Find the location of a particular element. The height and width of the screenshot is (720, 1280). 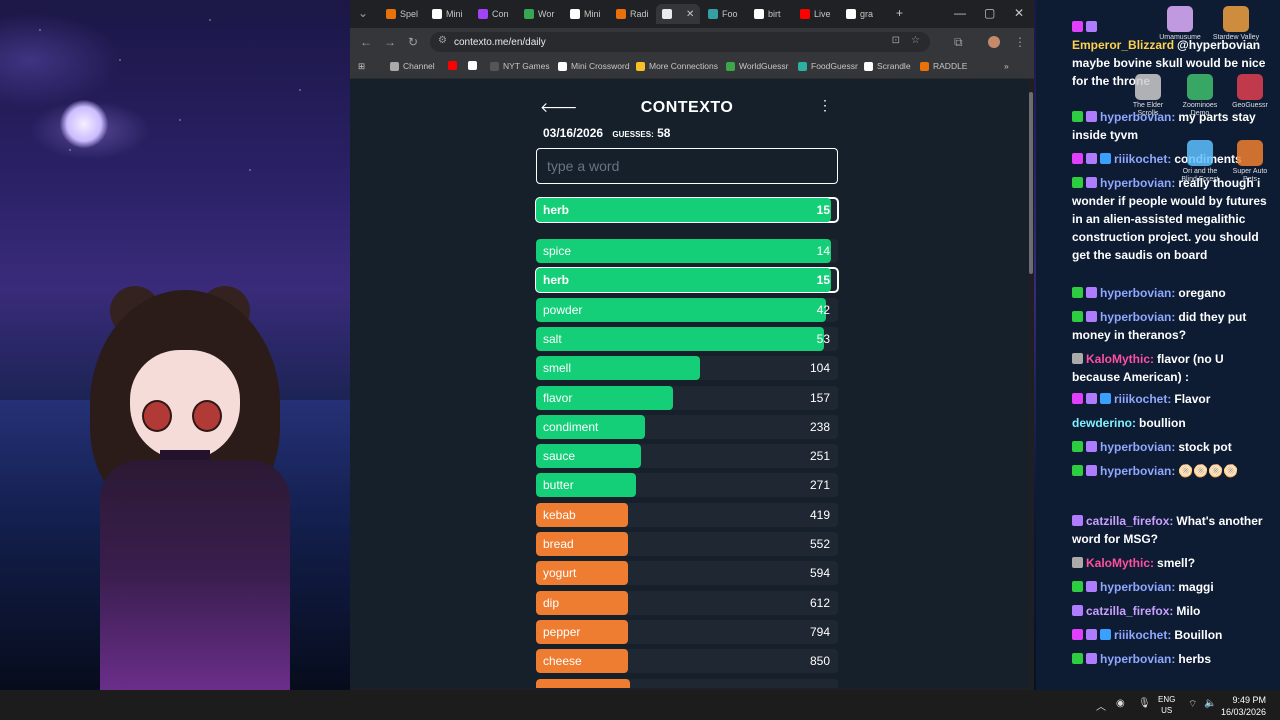

guess-word: kebab is located at coordinates (559, 514).